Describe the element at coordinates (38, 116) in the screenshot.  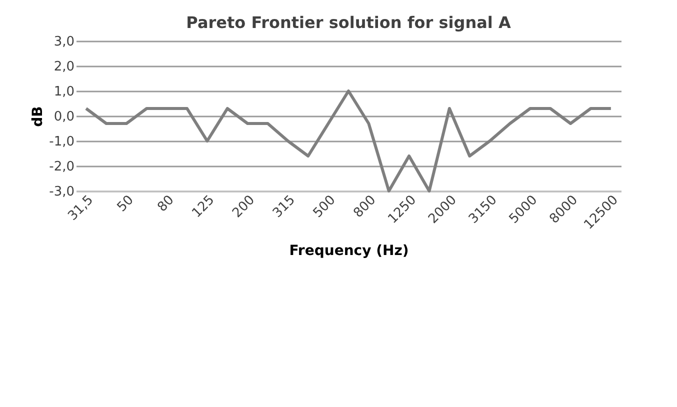
I see `y-axis-title: dB` at that location.